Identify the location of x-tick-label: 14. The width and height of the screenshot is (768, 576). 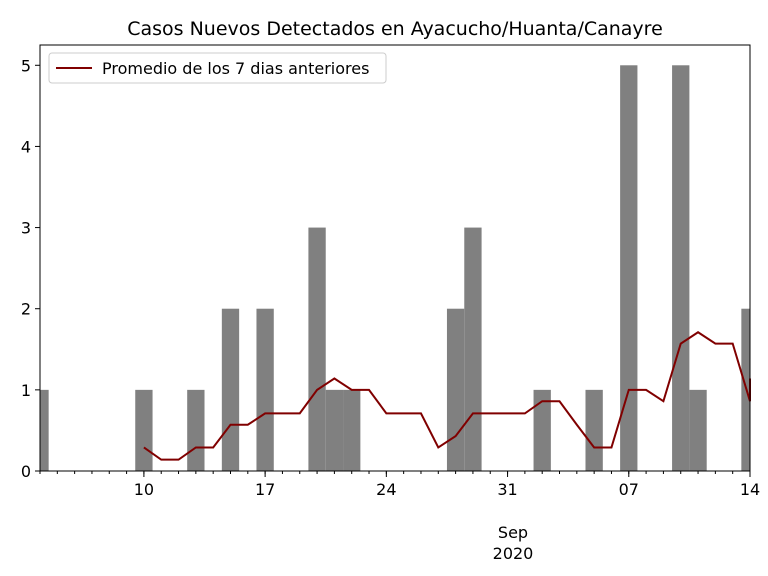
(750, 489).